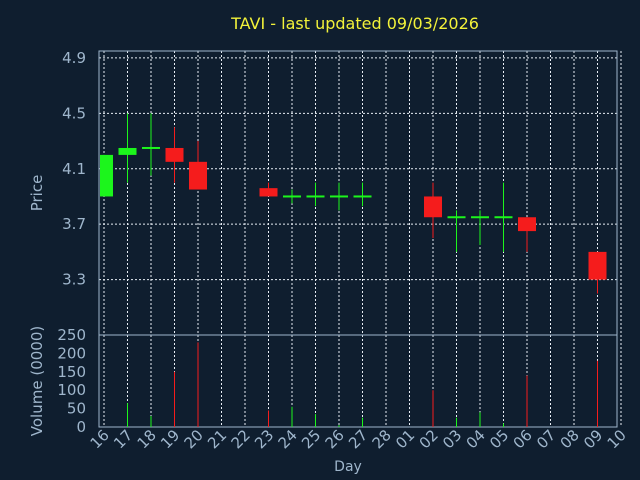 This screenshot has width=640, height=480. Describe the element at coordinates (81, 427) in the screenshot. I see `volume-tick-label: 0` at that location.